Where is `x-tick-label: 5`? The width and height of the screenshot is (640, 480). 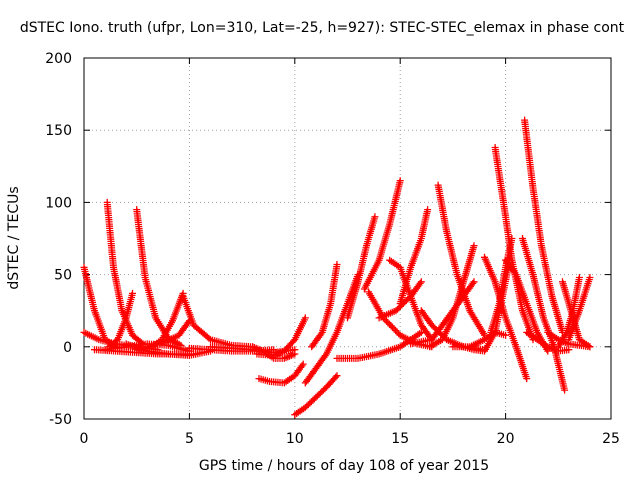 x-tick-label: 5 is located at coordinates (189, 439).